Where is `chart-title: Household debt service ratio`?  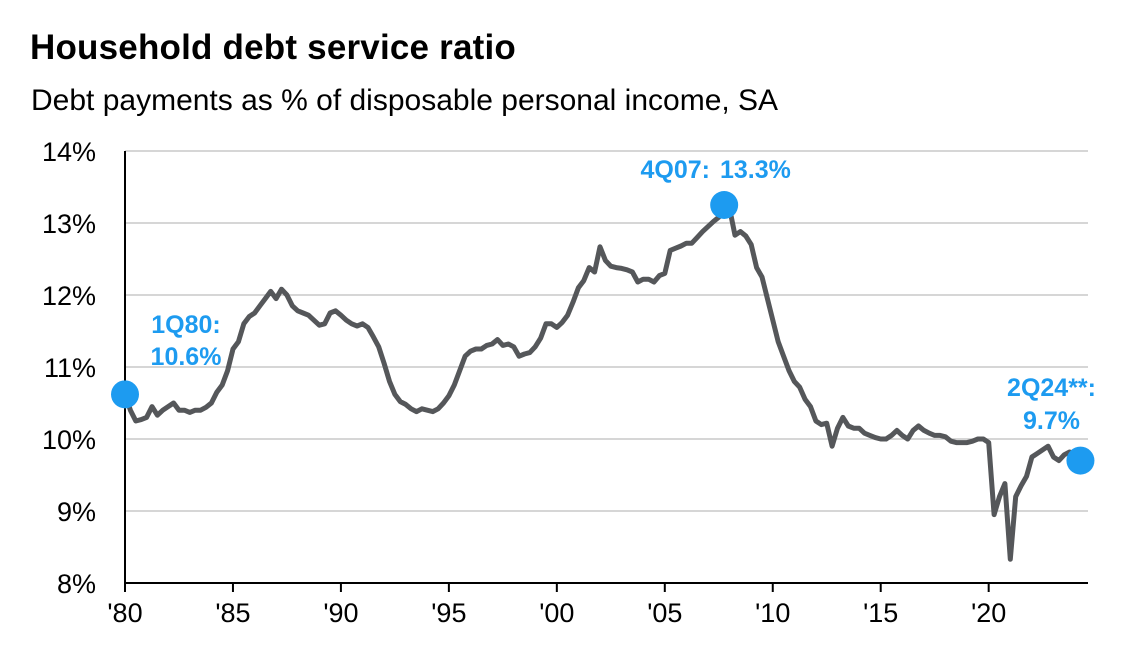 chart-title: Household debt service ratio is located at coordinates (273, 47).